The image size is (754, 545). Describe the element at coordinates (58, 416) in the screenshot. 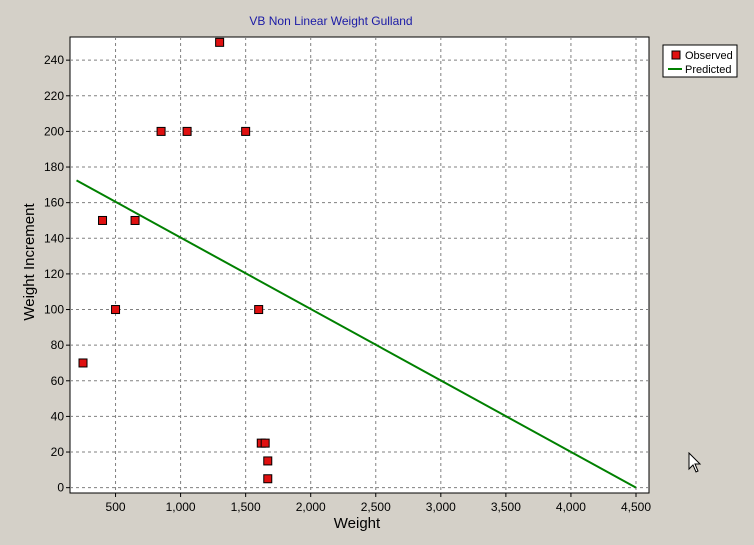

I see `y-tick-label: 40` at that location.